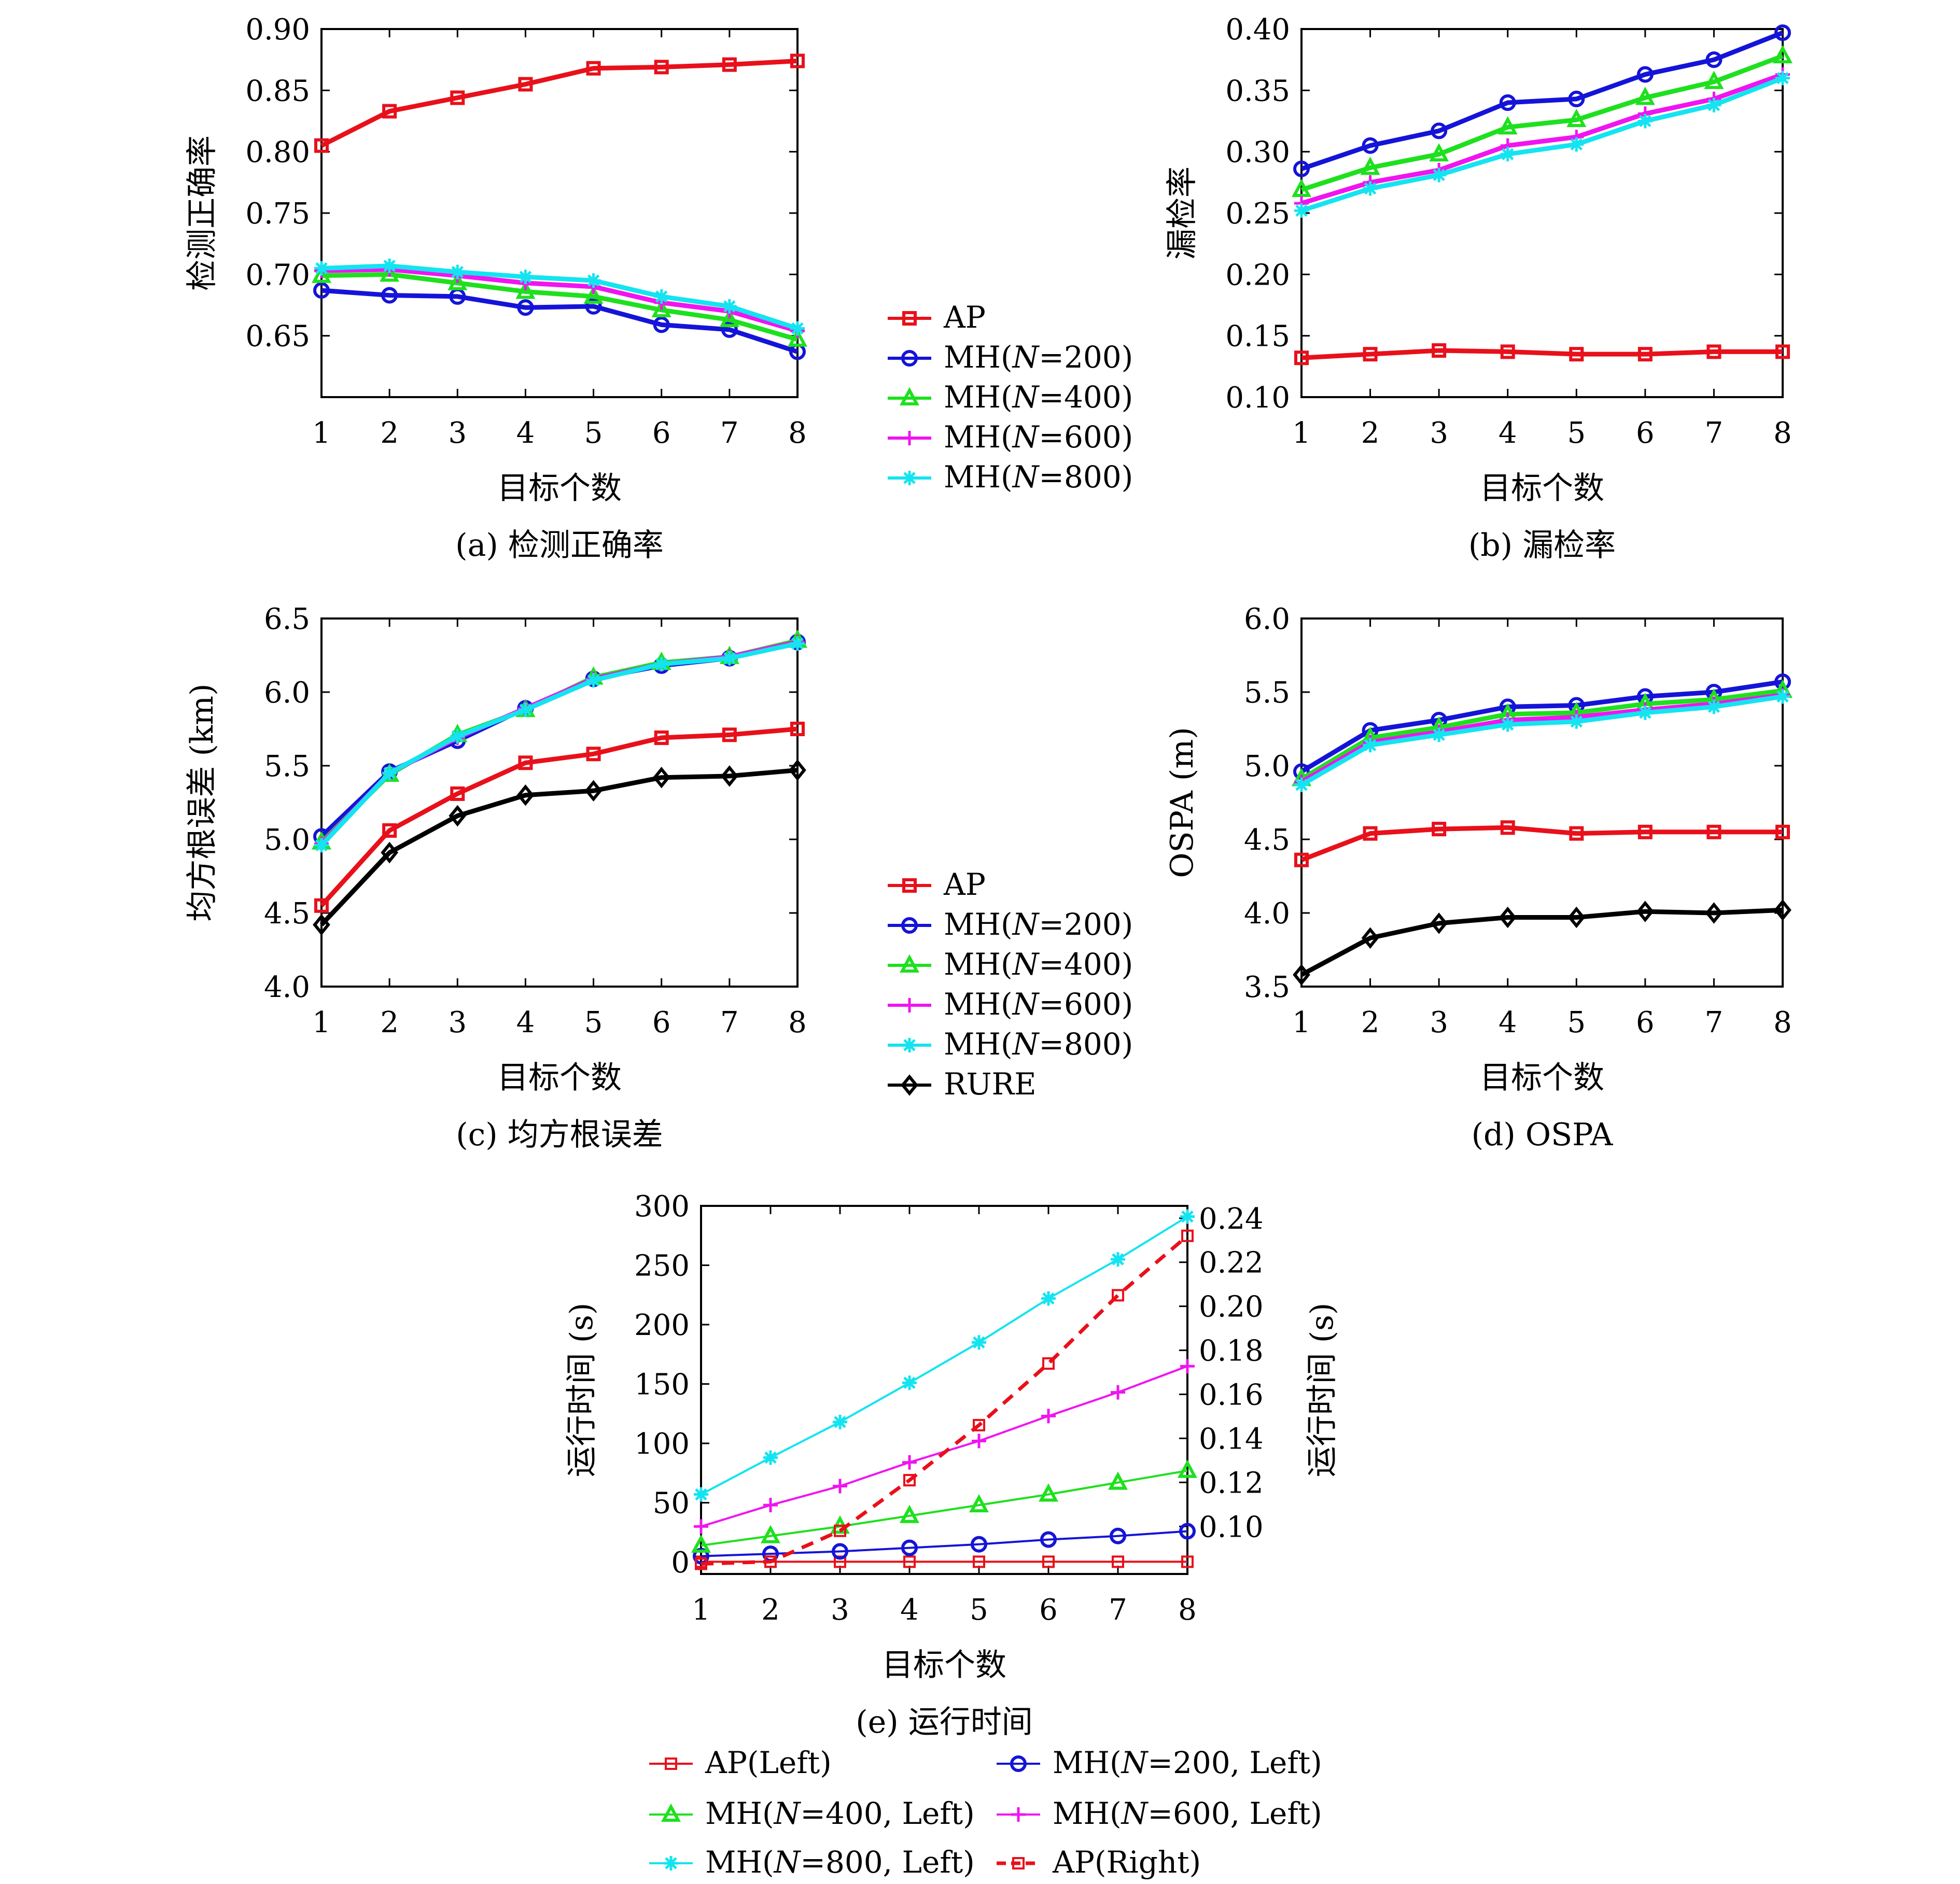 The height and width of the screenshot is (1884, 1960). What do you see at coordinates (1782, 433) in the screenshot?
I see `x-tick-label: 8` at bounding box center [1782, 433].